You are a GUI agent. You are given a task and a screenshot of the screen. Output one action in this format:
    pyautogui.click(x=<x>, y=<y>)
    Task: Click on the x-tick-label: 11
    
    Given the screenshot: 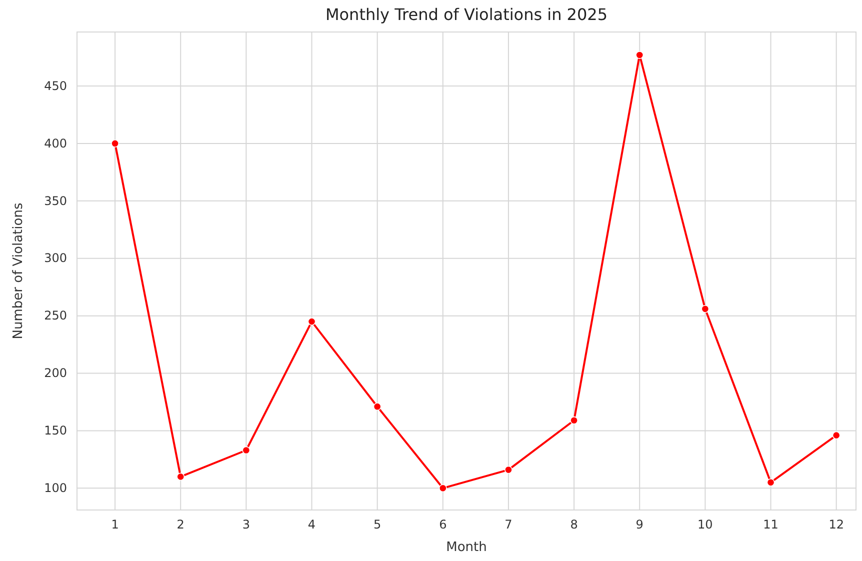 What is the action you would take?
    pyautogui.click(x=770, y=525)
    